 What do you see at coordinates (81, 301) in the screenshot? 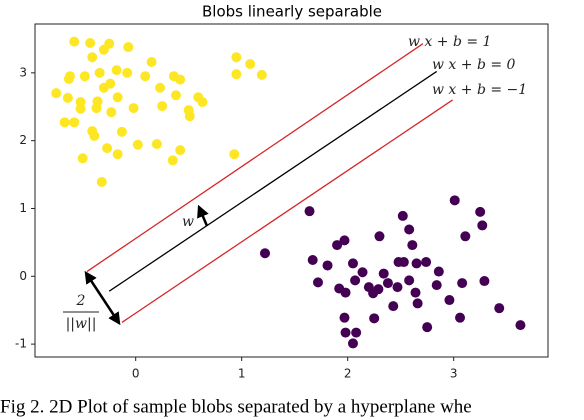
I see `margin-numerator: 2` at bounding box center [81, 301].